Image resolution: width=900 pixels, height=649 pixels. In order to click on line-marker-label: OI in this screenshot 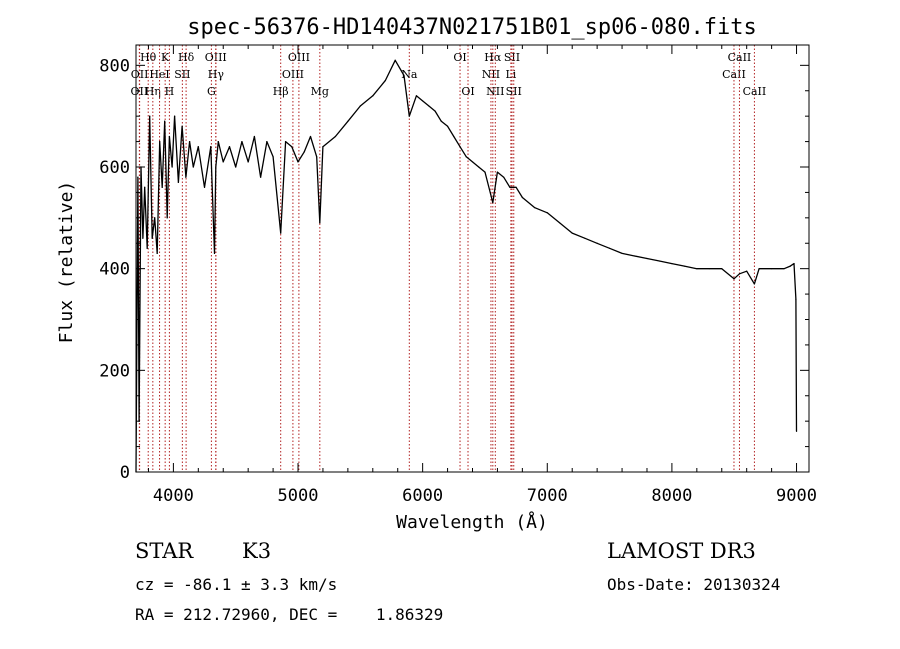, I will do `click(467, 91)`.